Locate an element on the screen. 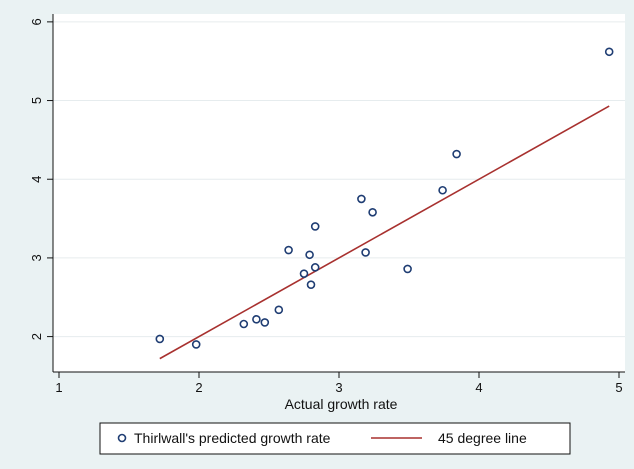  y-tick-label: 6 is located at coordinates (36, 21).